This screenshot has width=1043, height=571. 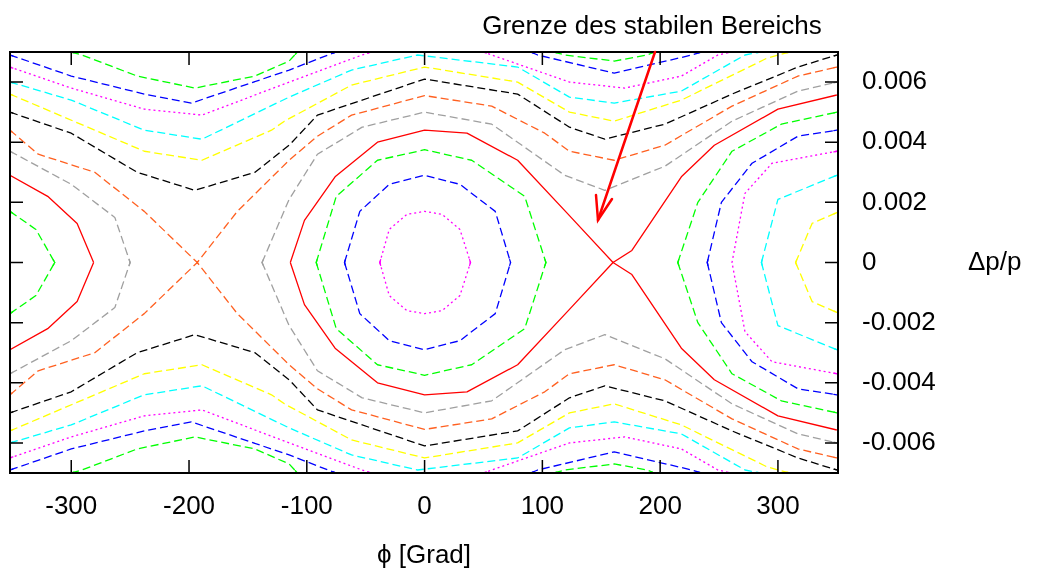 What do you see at coordinates (424, 504) in the screenshot?
I see `x-tick-label: 0` at bounding box center [424, 504].